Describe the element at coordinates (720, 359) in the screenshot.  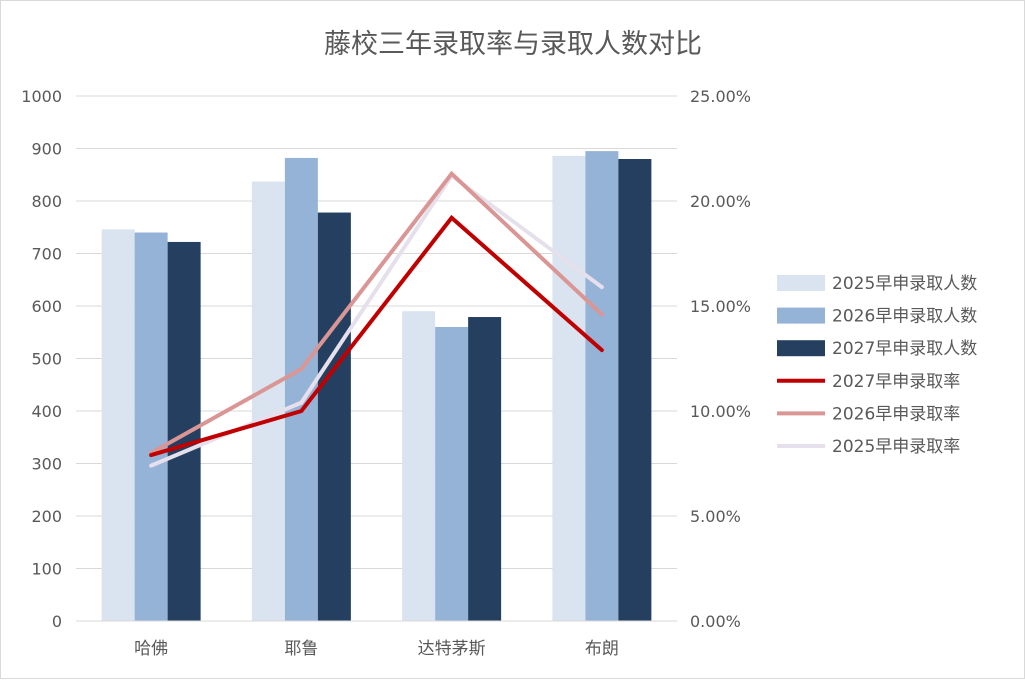
I see `right-y-axis: 0.00% 5.00% 10.00% 15.00% 20.00% 25.00%` at that location.